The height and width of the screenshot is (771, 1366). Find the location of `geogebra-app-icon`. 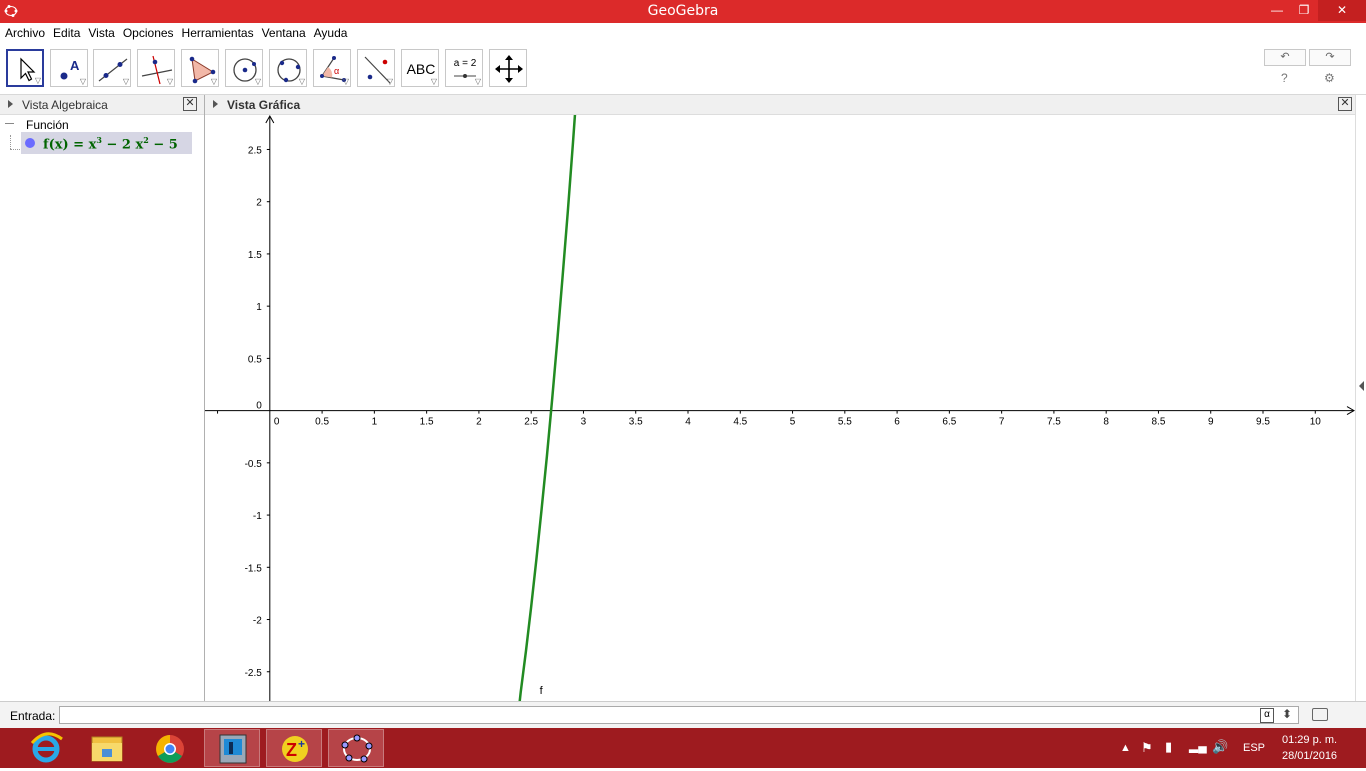

geogebra-app-icon is located at coordinates (11, 11).